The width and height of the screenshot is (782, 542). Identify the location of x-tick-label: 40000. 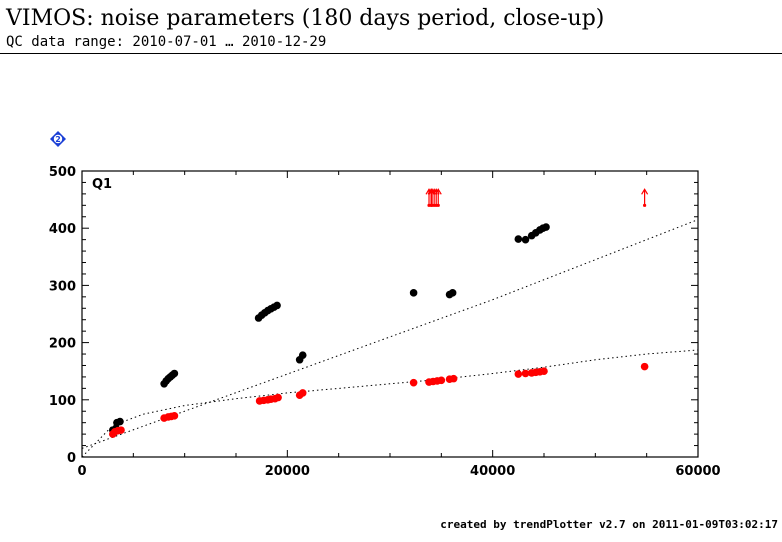
(492, 471).